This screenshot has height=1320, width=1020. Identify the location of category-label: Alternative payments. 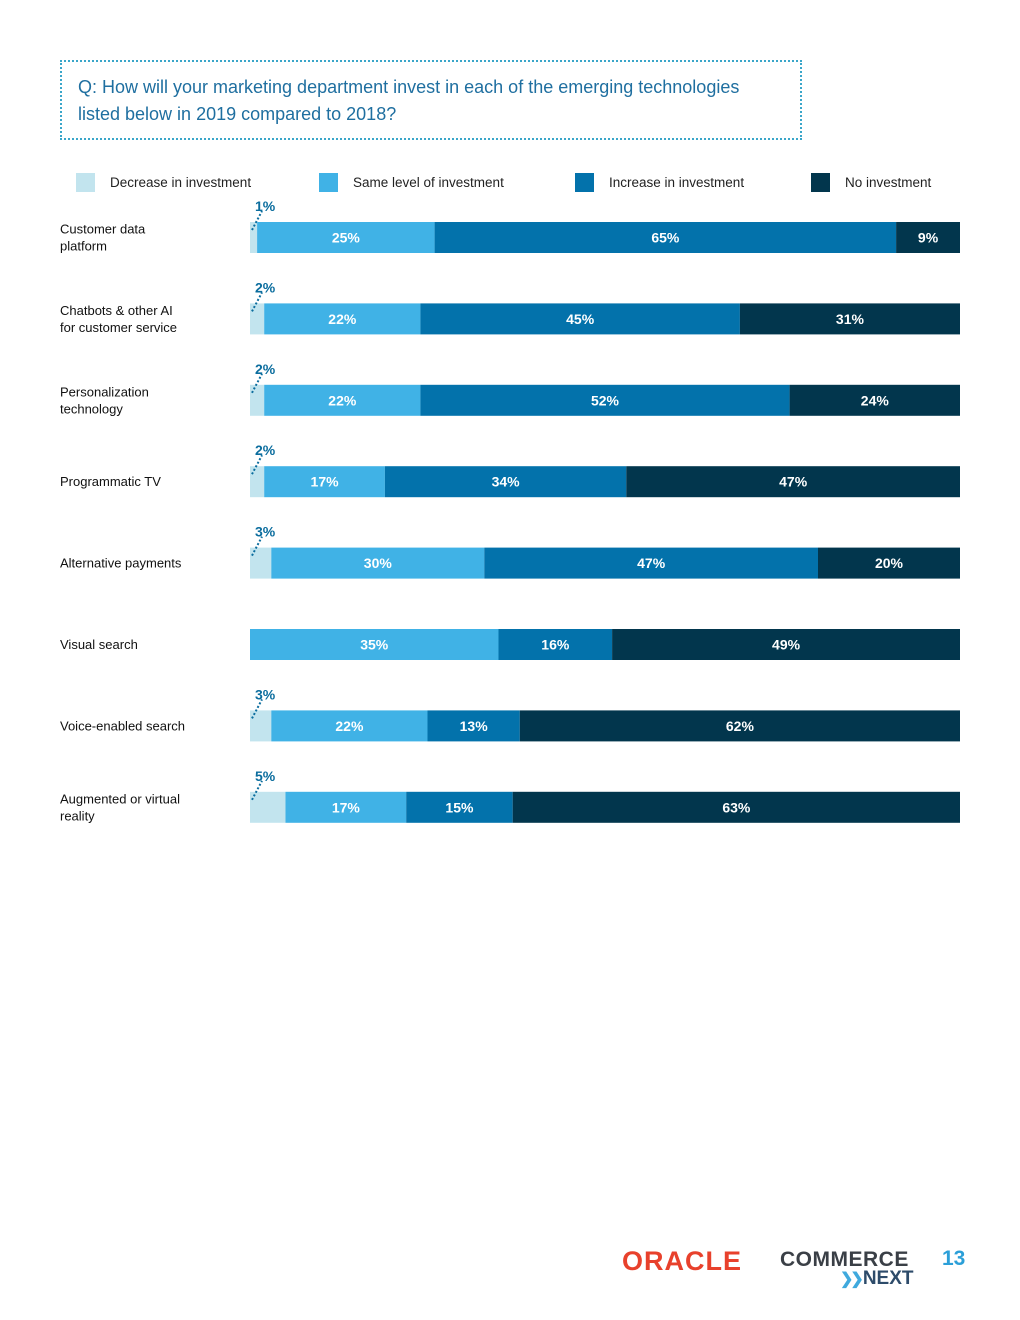
(121, 563).